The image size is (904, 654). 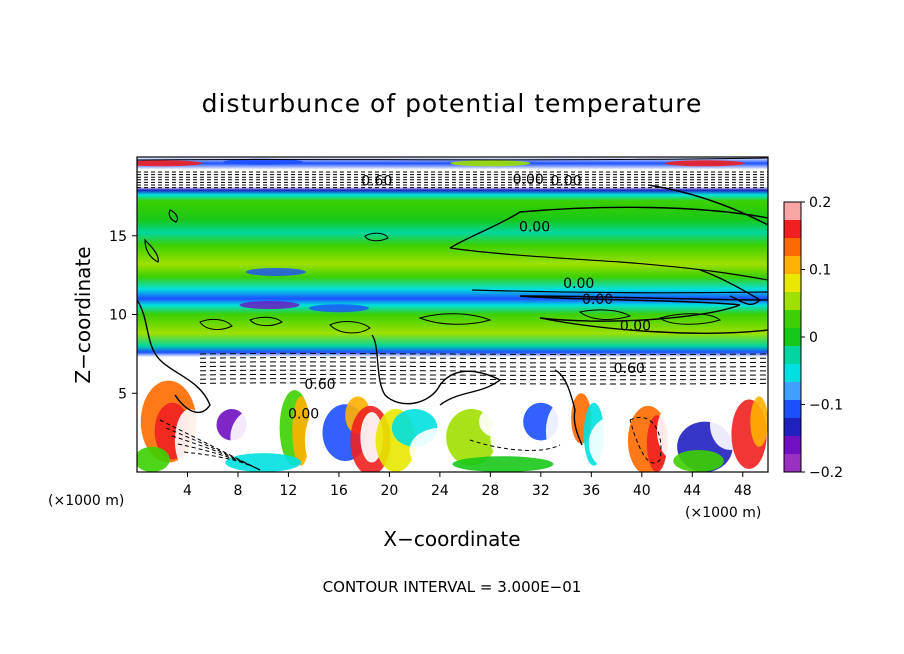 What do you see at coordinates (723, 513) in the screenshot?
I see `x-unit-right: (×1000 m)` at bounding box center [723, 513].